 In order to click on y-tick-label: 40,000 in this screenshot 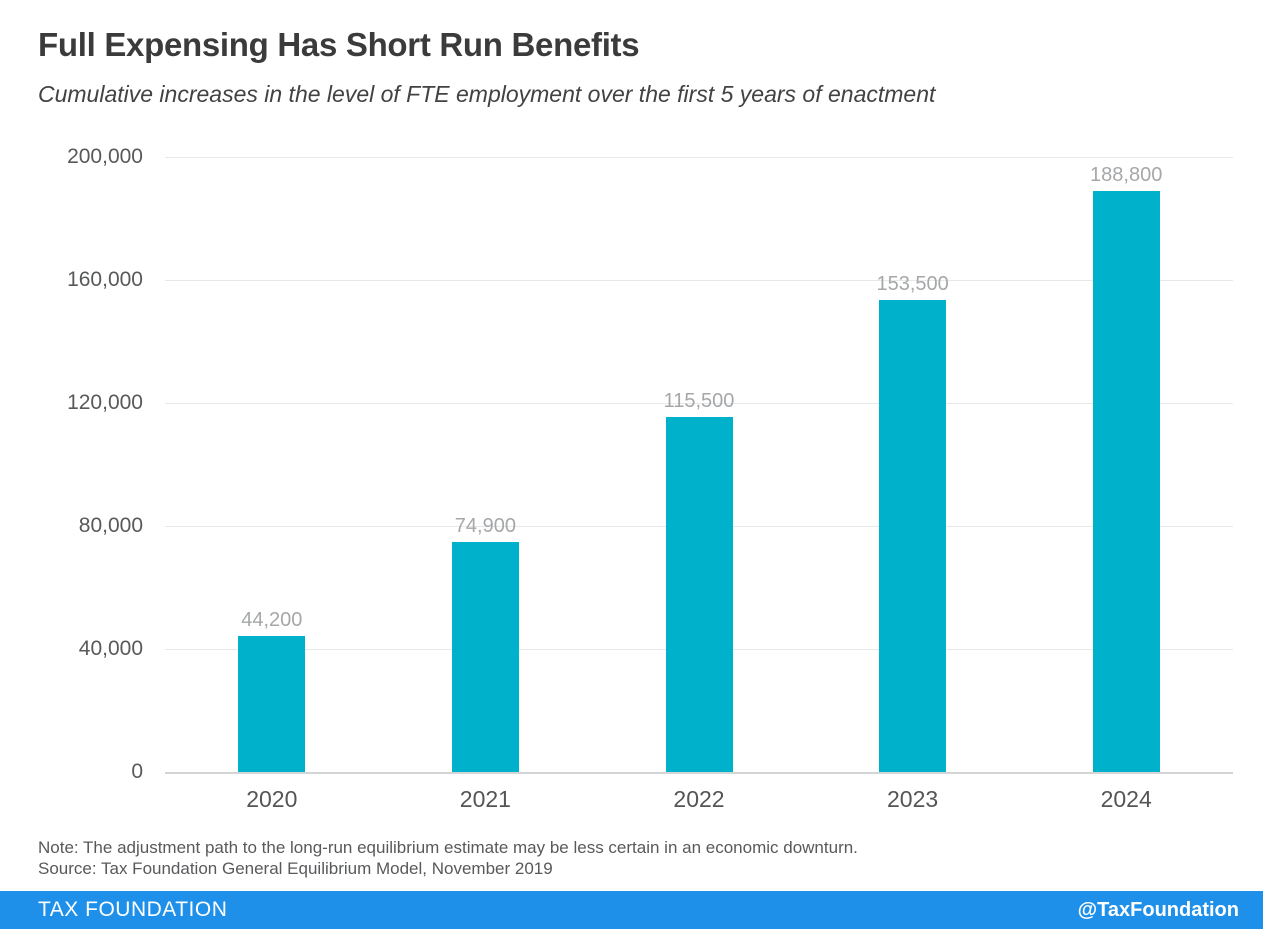, I will do `click(110, 648)`.